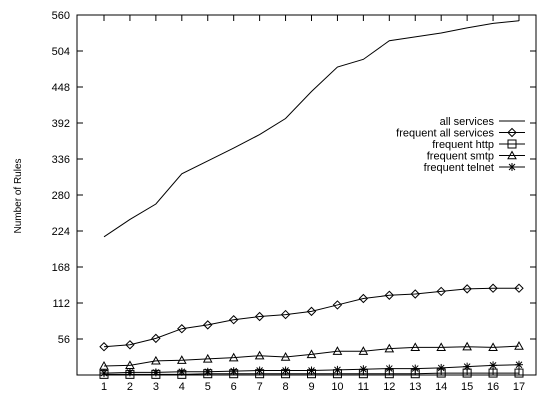  What do you see at coordinates (61, 196) in the screenshot?
I see `y-tick-label: 280` at bounding box center [61, 196].